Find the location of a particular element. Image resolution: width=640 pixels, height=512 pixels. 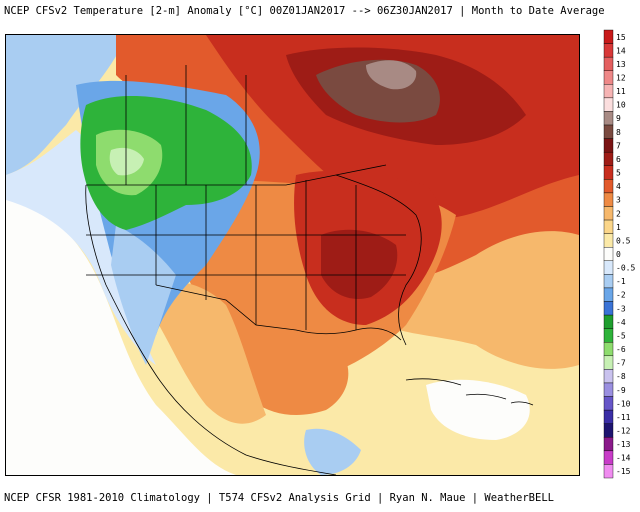

legend-label: -11 is located at coordinates (623, 417).